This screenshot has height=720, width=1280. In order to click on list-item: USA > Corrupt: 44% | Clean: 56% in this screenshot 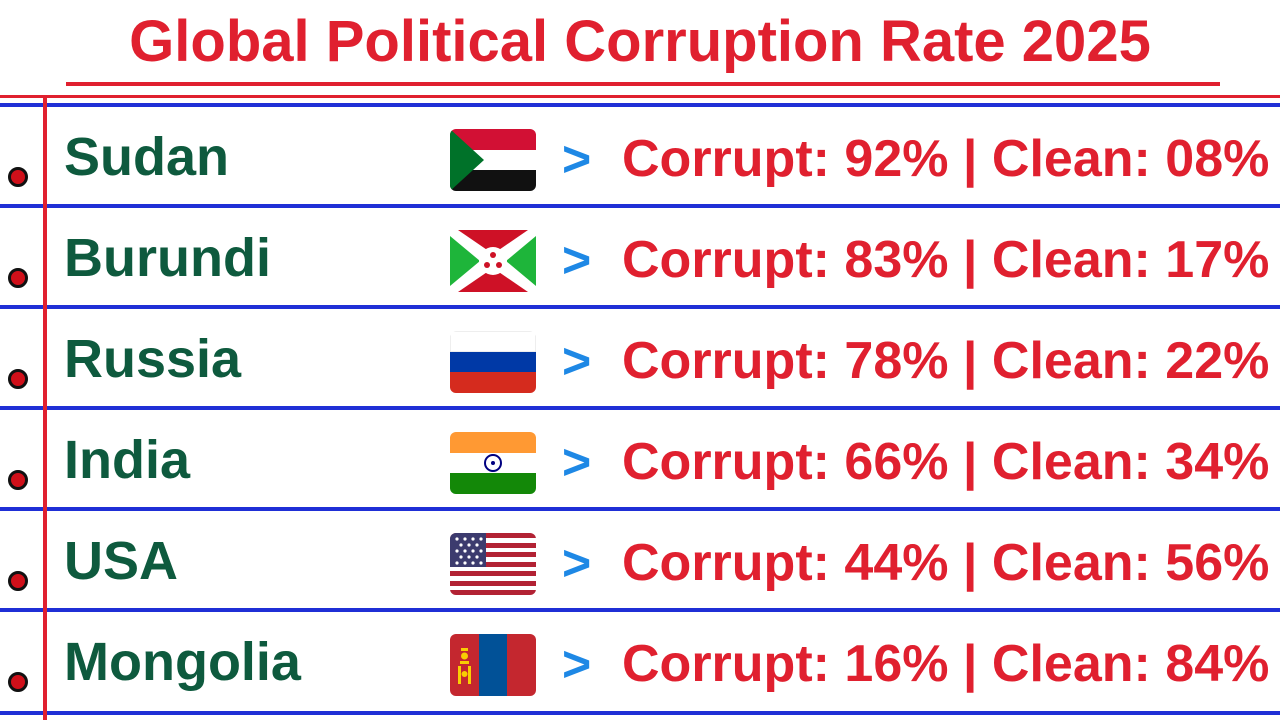, I will do `click(640, 557)`.